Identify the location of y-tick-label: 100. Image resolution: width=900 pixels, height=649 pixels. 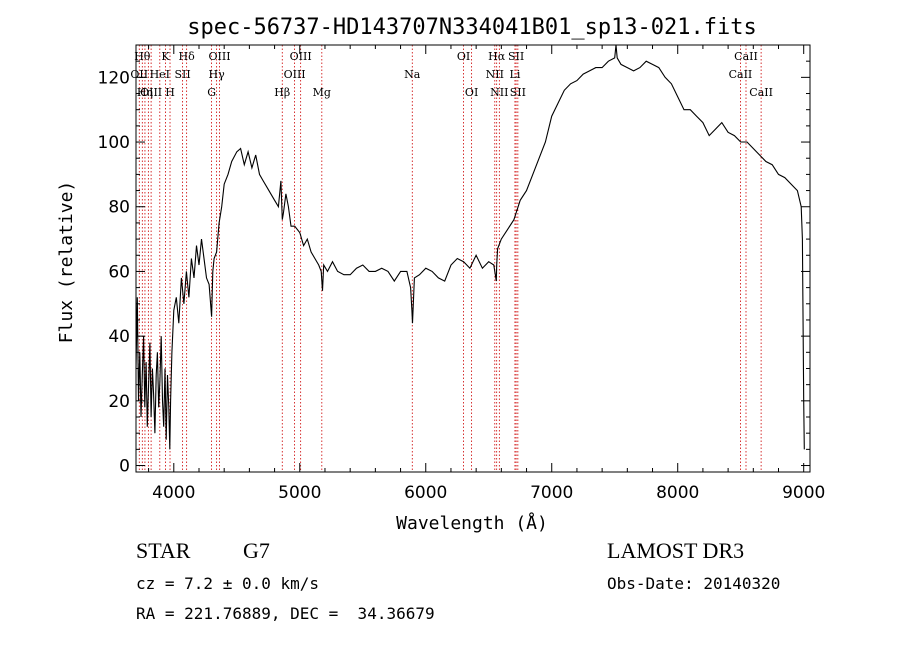
(114, 143).